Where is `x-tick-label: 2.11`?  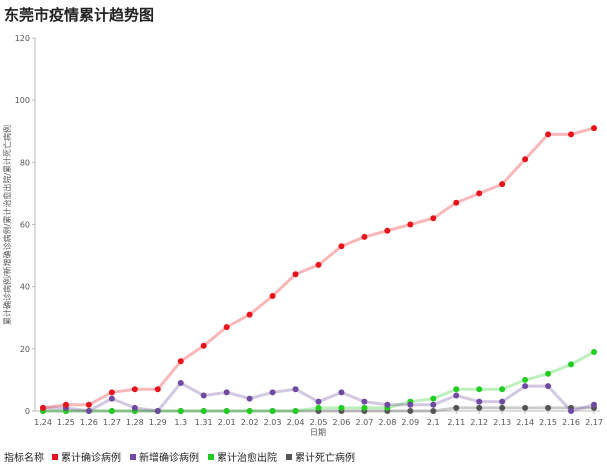 x-tick-label: 2.11 is located at coordinates (456, 422).